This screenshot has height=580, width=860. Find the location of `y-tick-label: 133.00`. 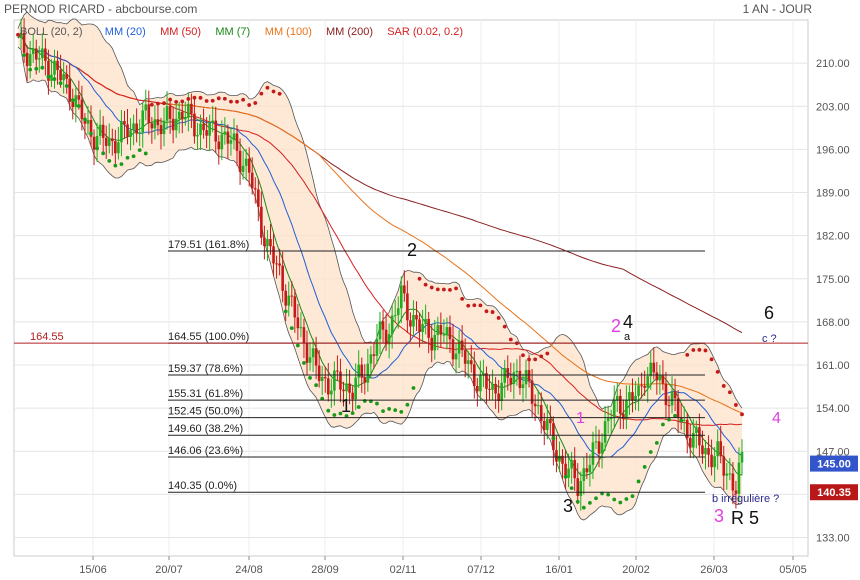

y-tick-label: 133.00 is located at coordinates (833, 539).